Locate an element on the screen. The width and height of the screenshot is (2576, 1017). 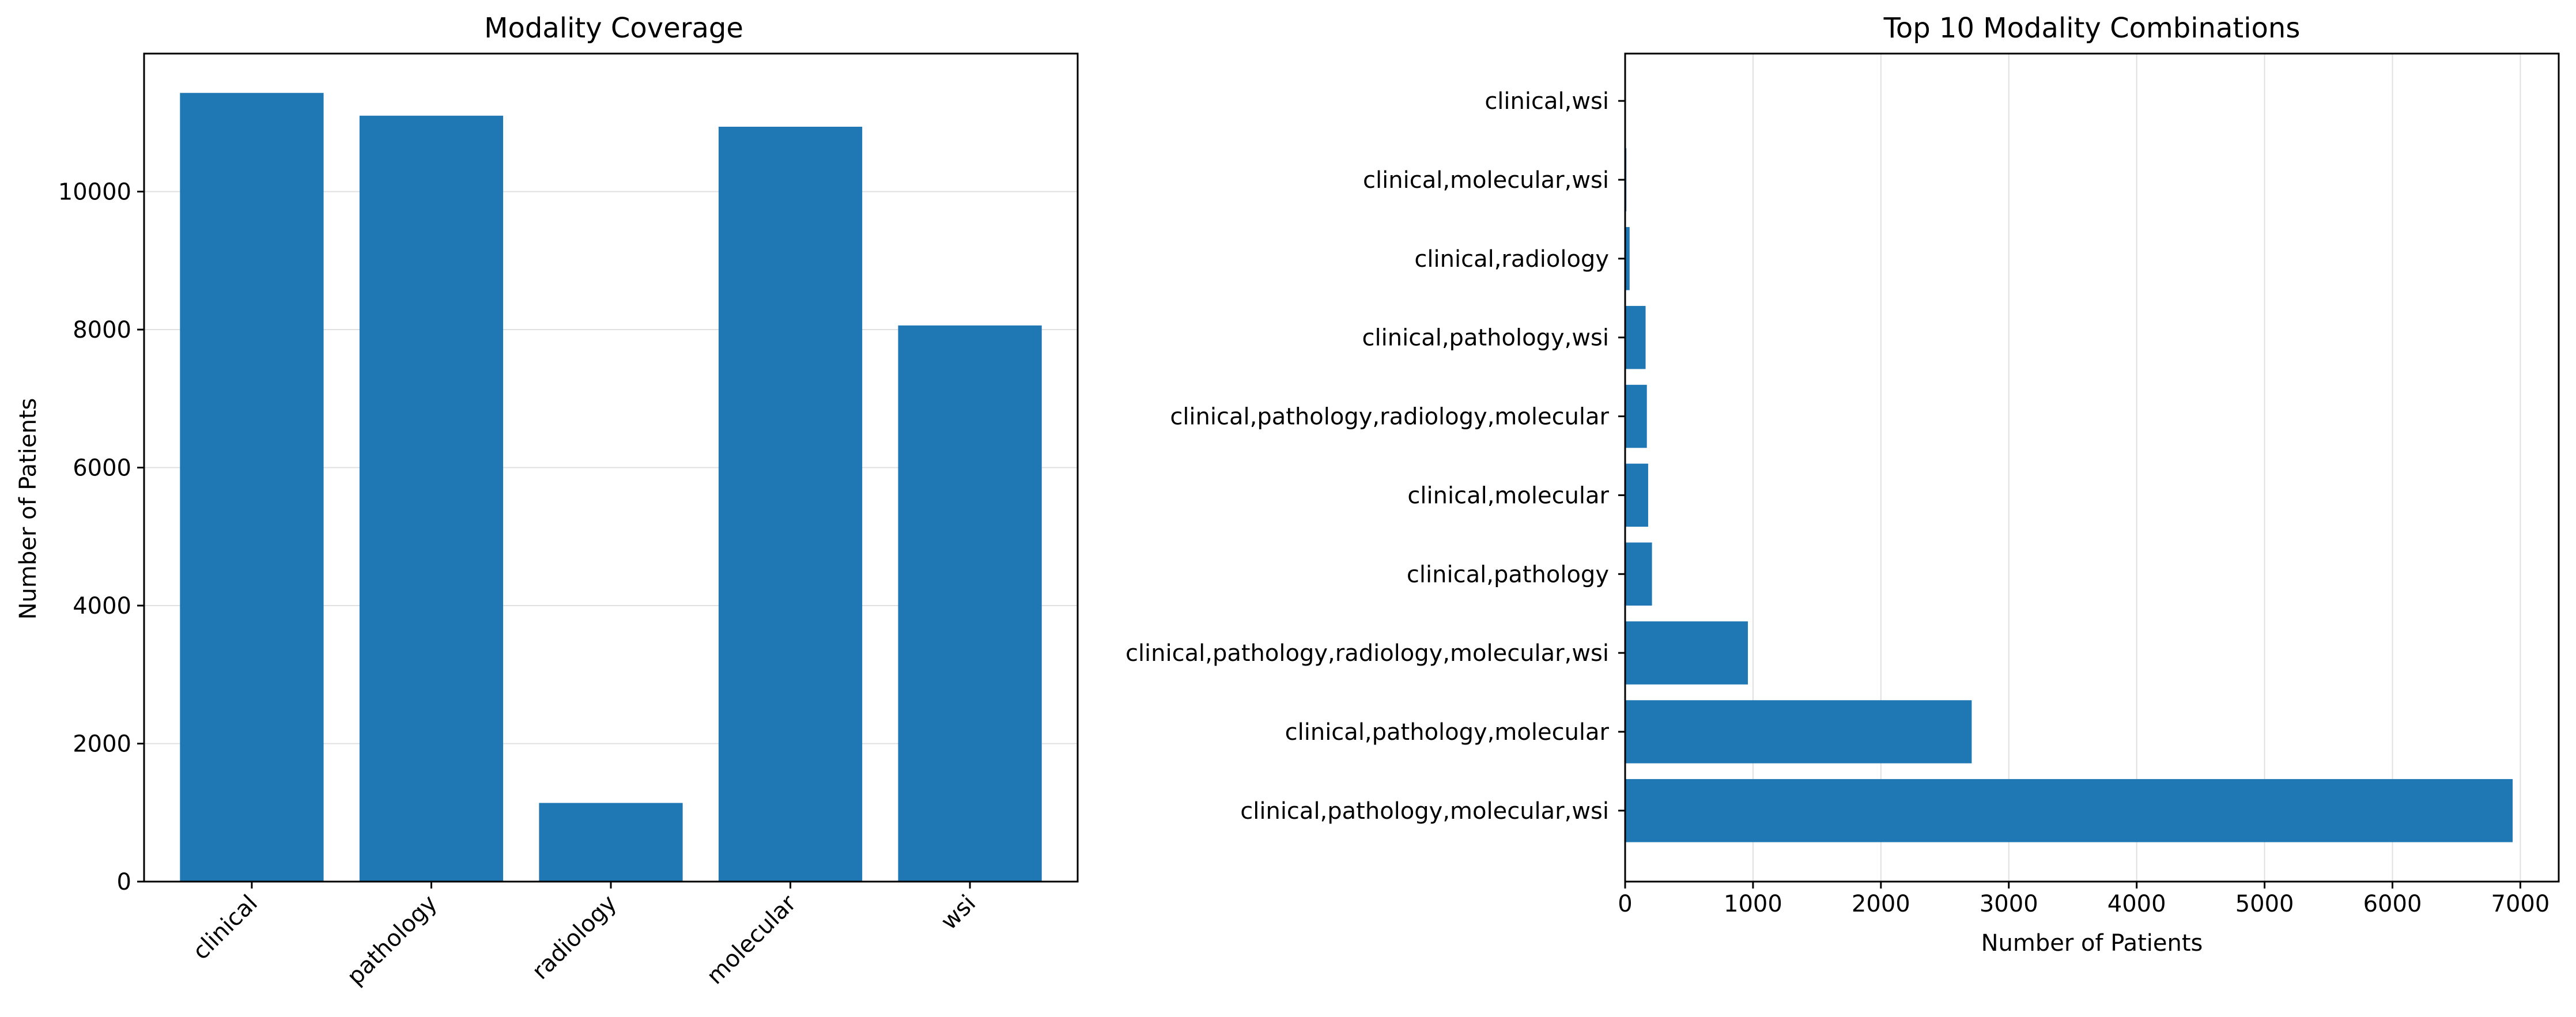
bar-clinical-pathology-radiology-molecular-wsi is located at coordinates (1686, 653).